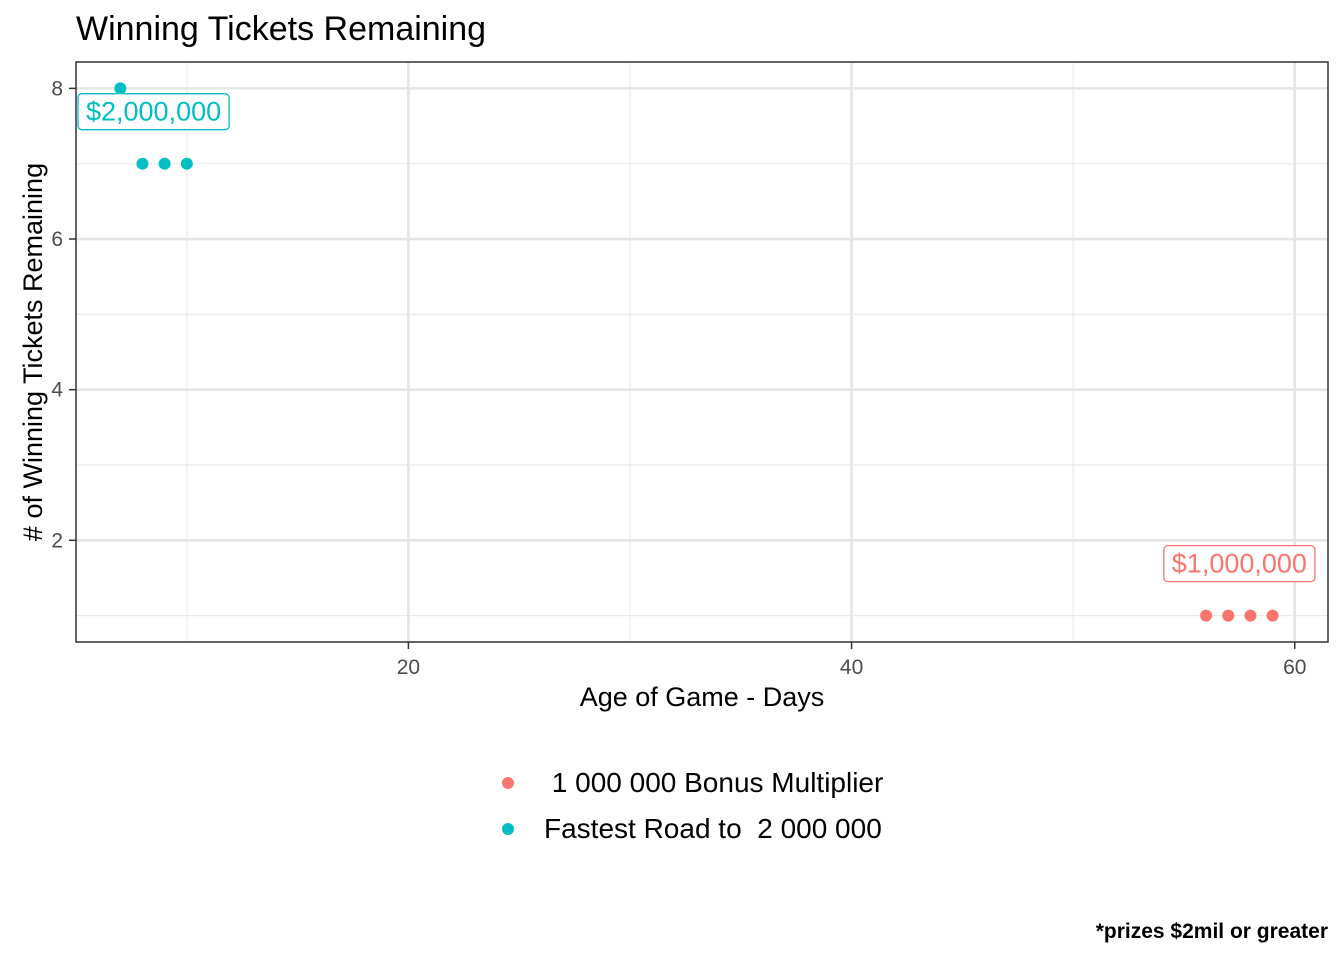 This screenshot has width=1344, height=960. What do you see at coordinates (1294, 667) in the screenshot?
I see `x-tick-label: 60` at bounding box center [1294, 667].